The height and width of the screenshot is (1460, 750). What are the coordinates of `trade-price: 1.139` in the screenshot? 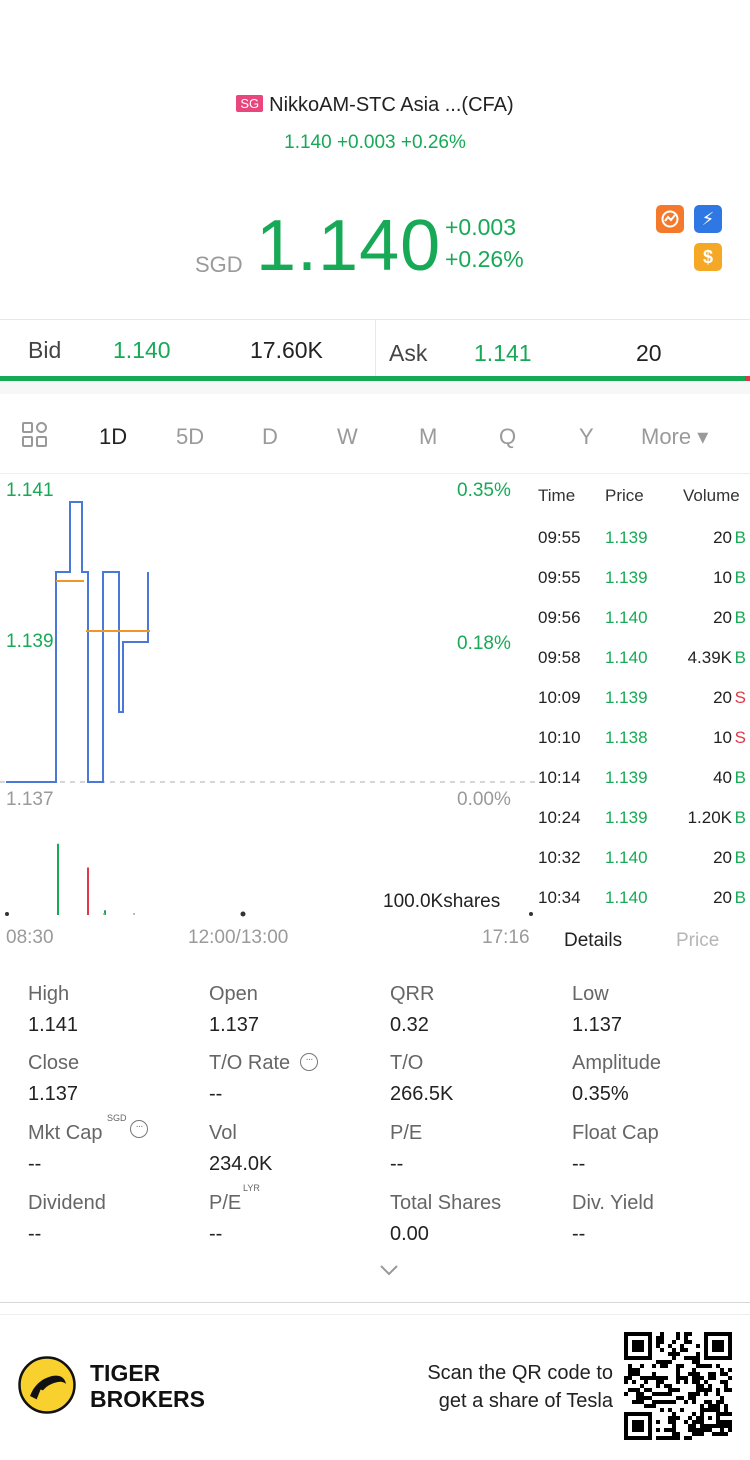 It's located at (626, 537).